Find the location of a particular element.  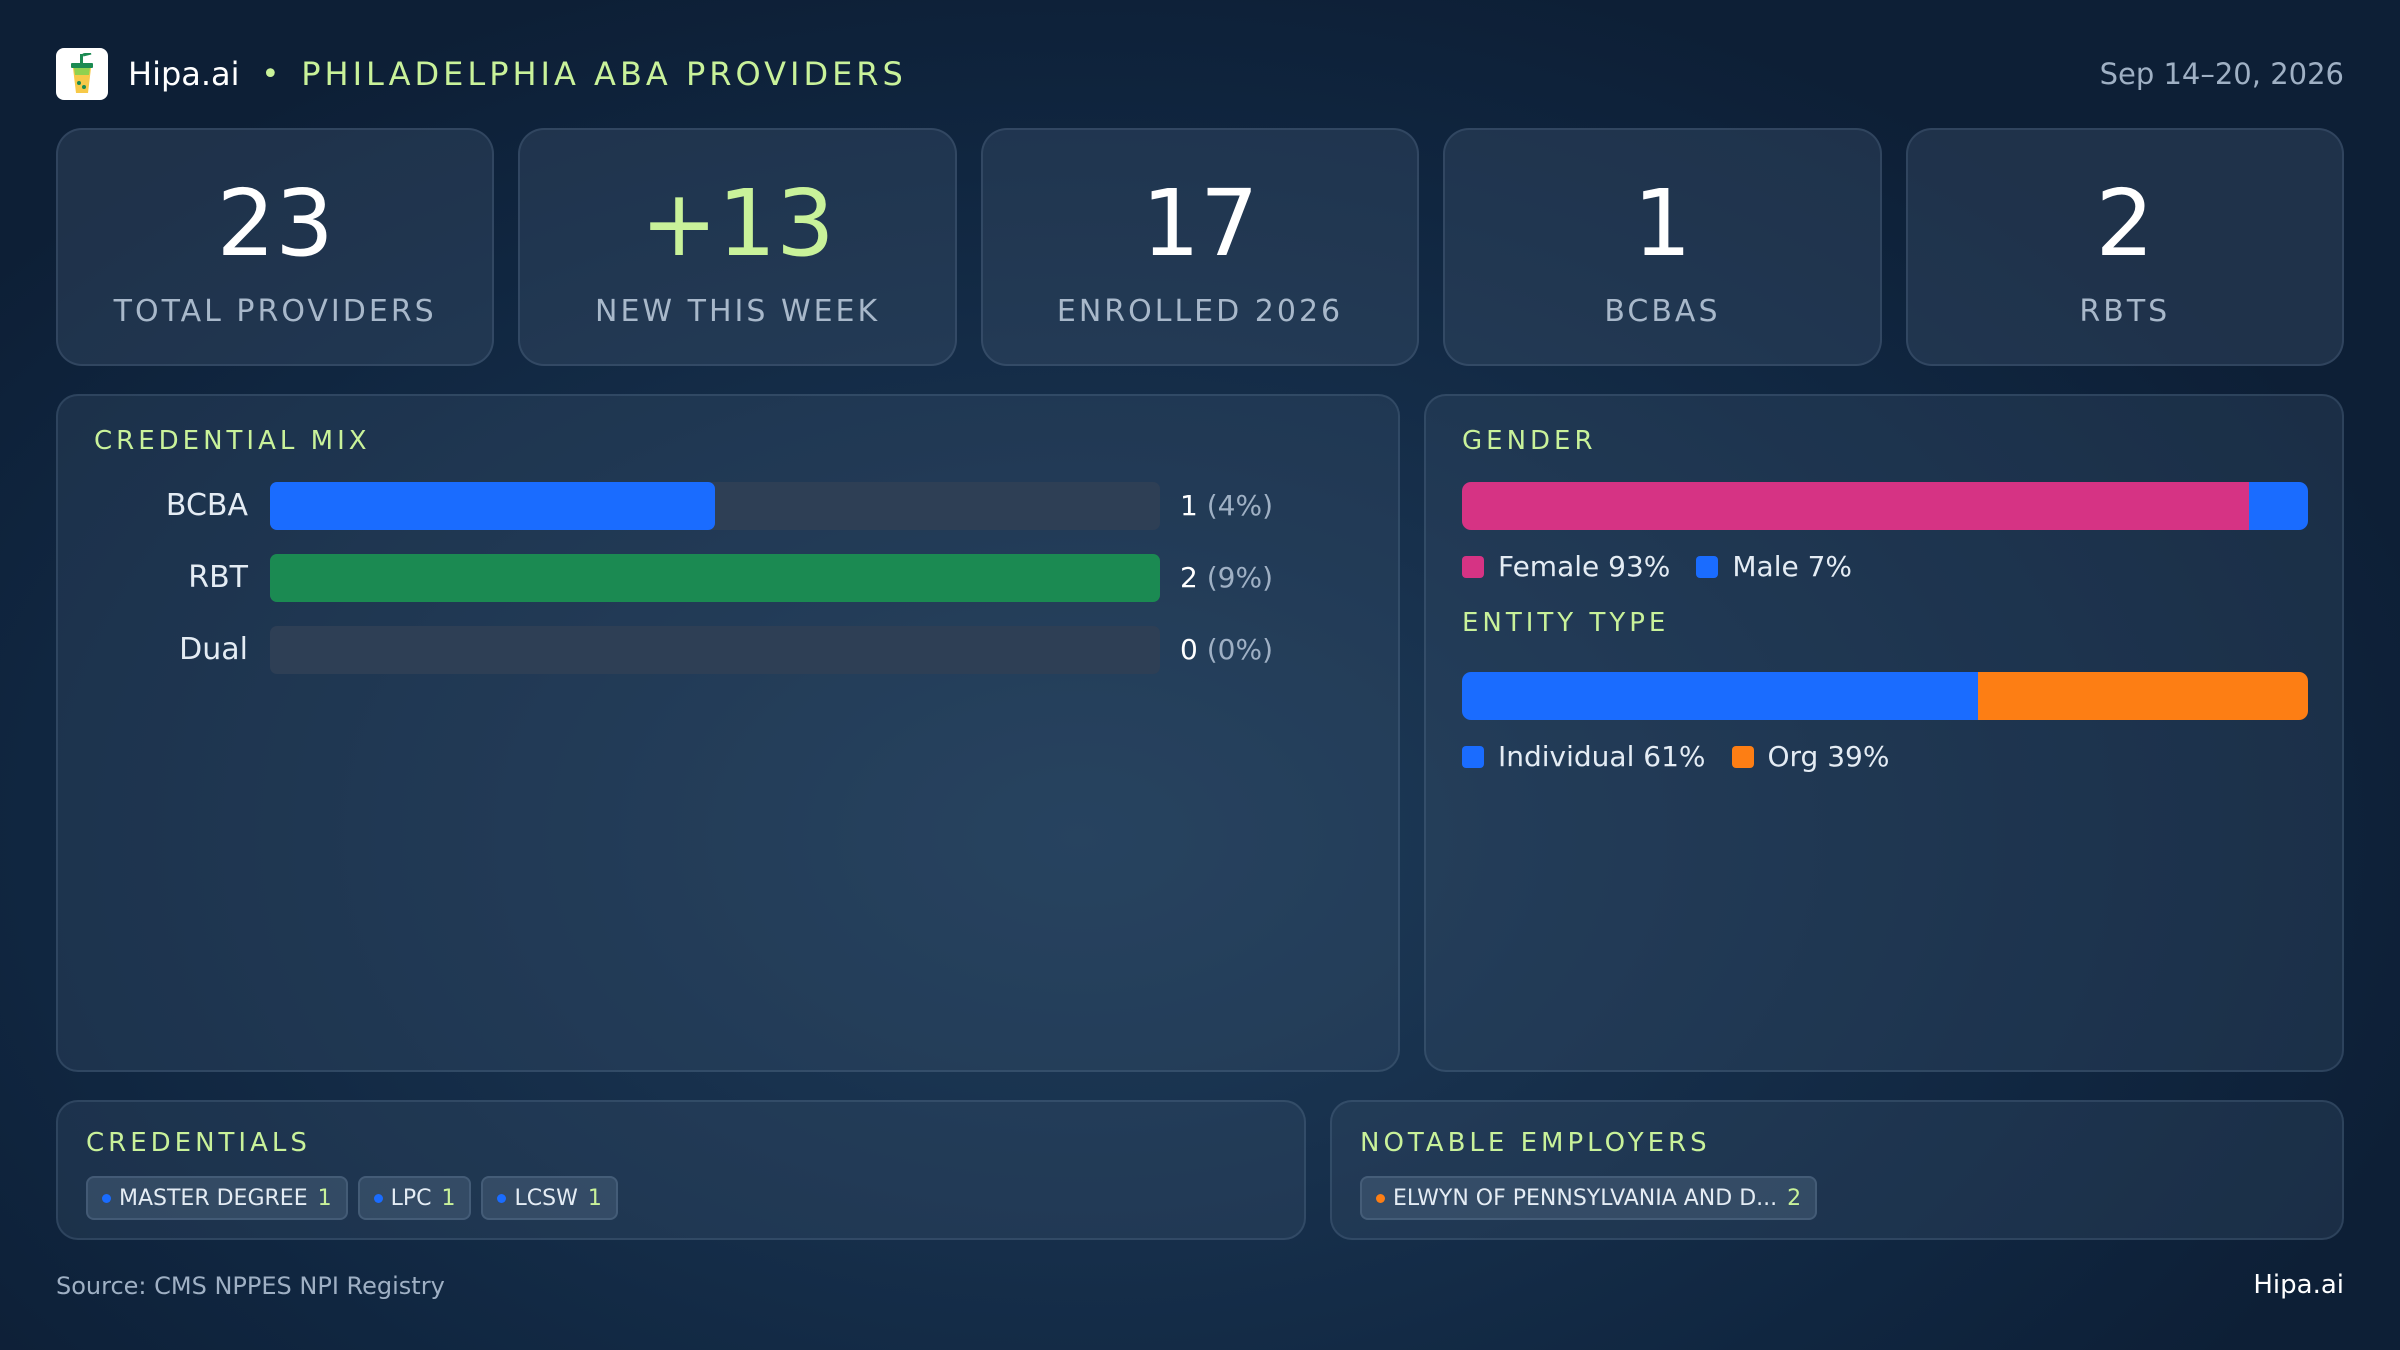

legend-label: Female 93% is located at coordinates (1584, 566).